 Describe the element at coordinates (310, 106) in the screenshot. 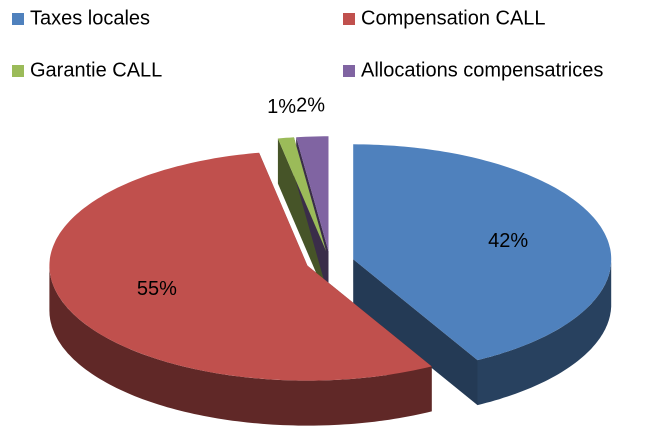

I see `data-label: 2%` at that location.